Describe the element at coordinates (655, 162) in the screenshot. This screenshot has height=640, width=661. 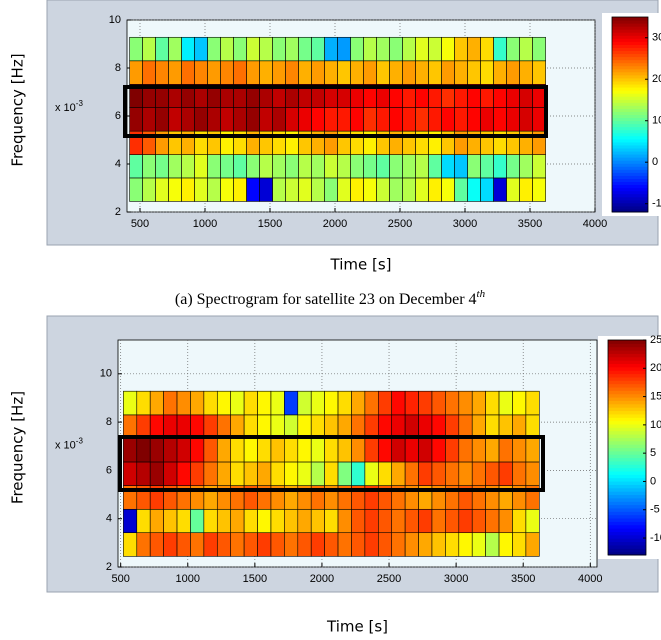
I see `colorbar-tick-label: 0` at that location.